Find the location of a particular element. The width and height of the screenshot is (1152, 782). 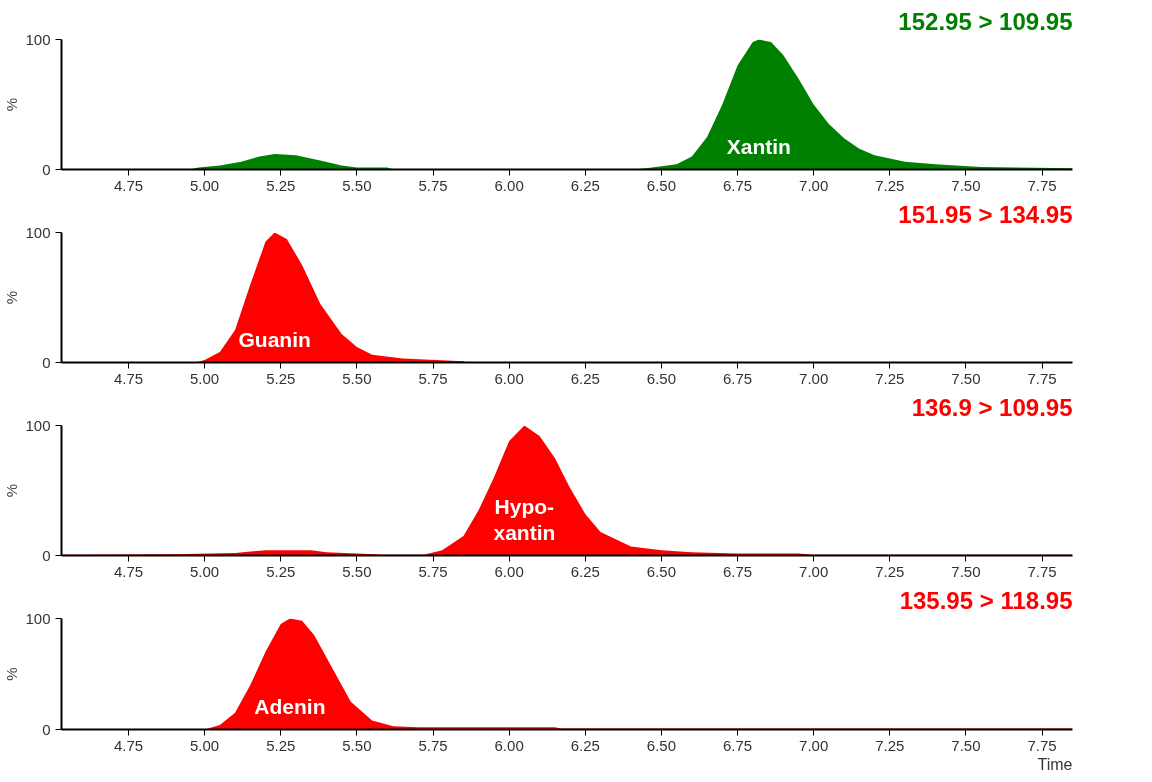

chart-title: 136.9 > 109.95 is located at coordinates (992, 407).